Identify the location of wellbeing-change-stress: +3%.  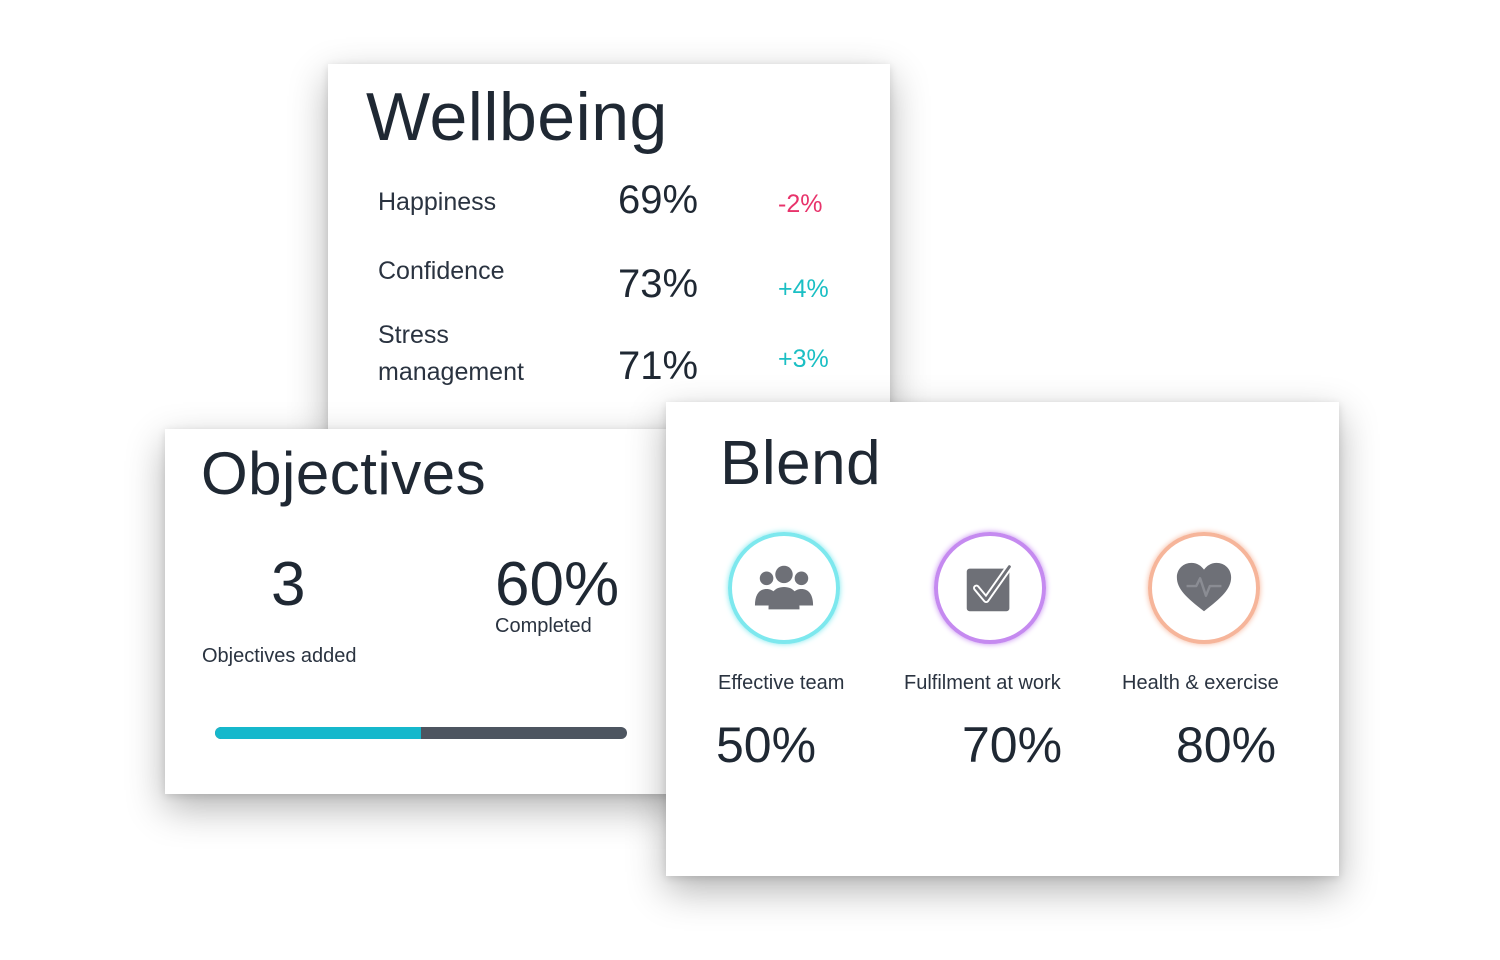
(803, 359).